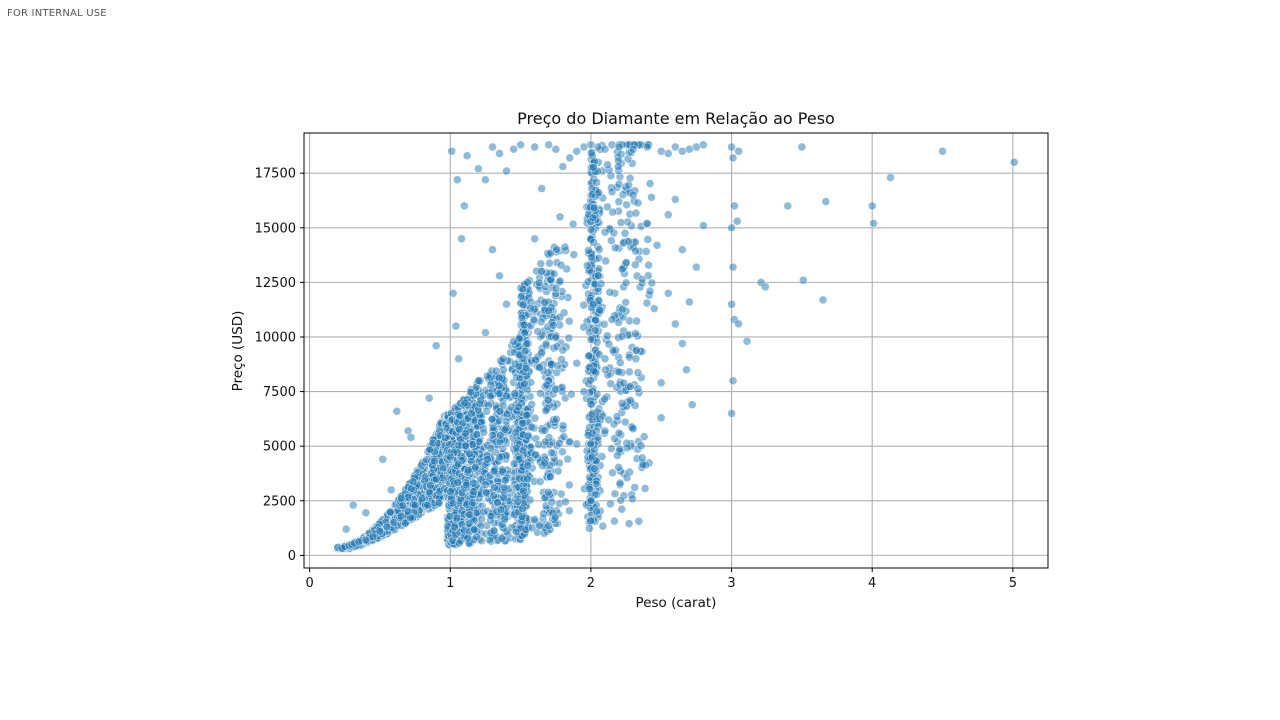  I want to click on y-tick-label: 15000, so click(275, 228).